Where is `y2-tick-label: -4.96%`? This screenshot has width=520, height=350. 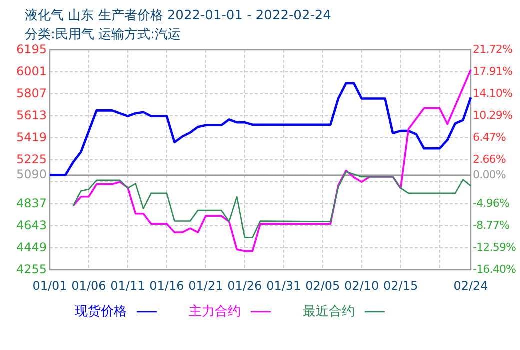 y2-tick-label: -4.96% is located at coordinates (491, 203).